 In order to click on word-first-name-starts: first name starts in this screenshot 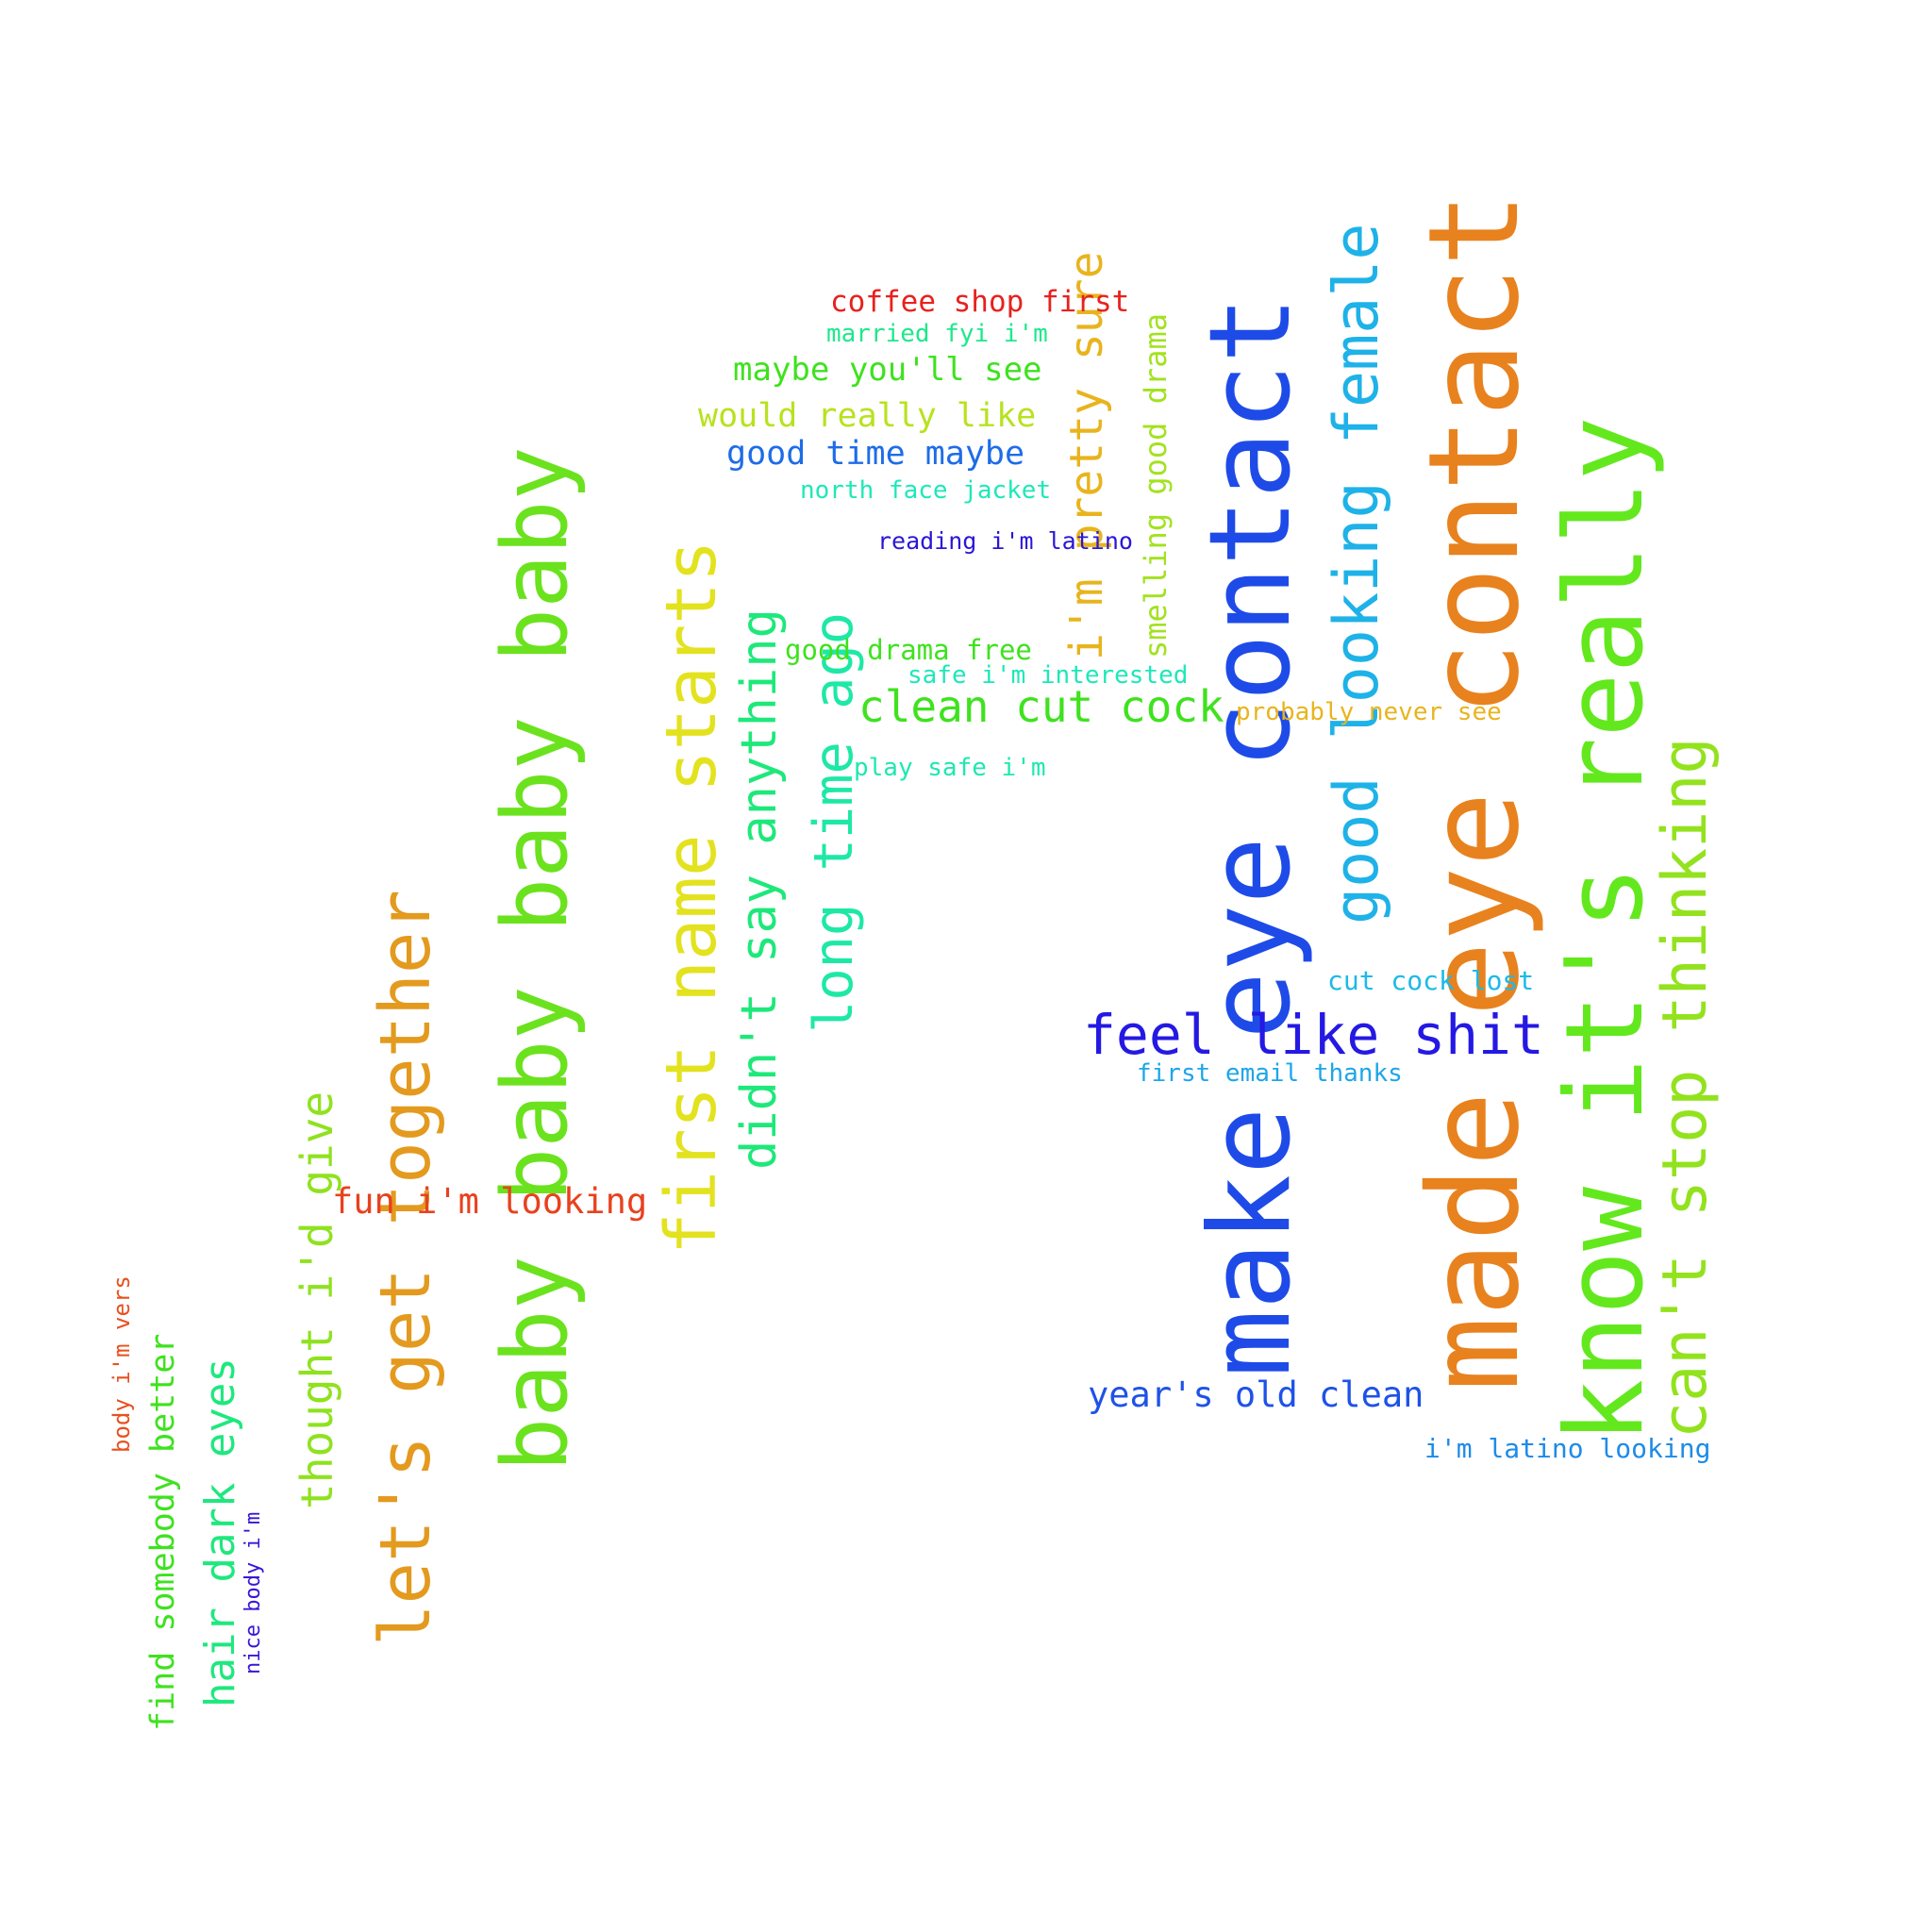, I will do `click(692, 898)`.